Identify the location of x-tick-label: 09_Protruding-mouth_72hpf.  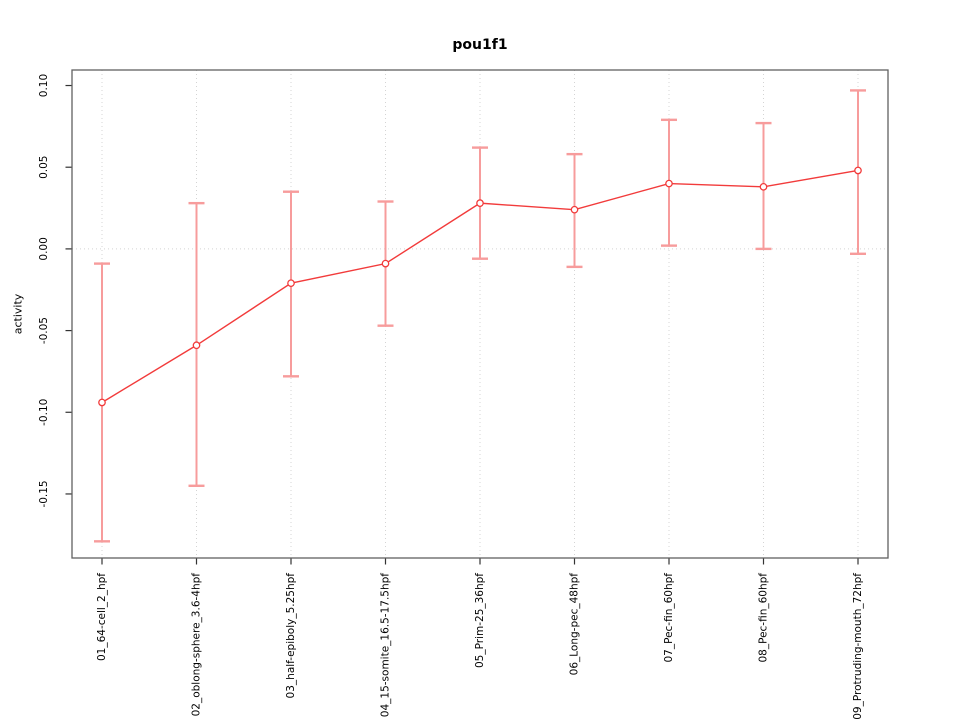
(858, 646).